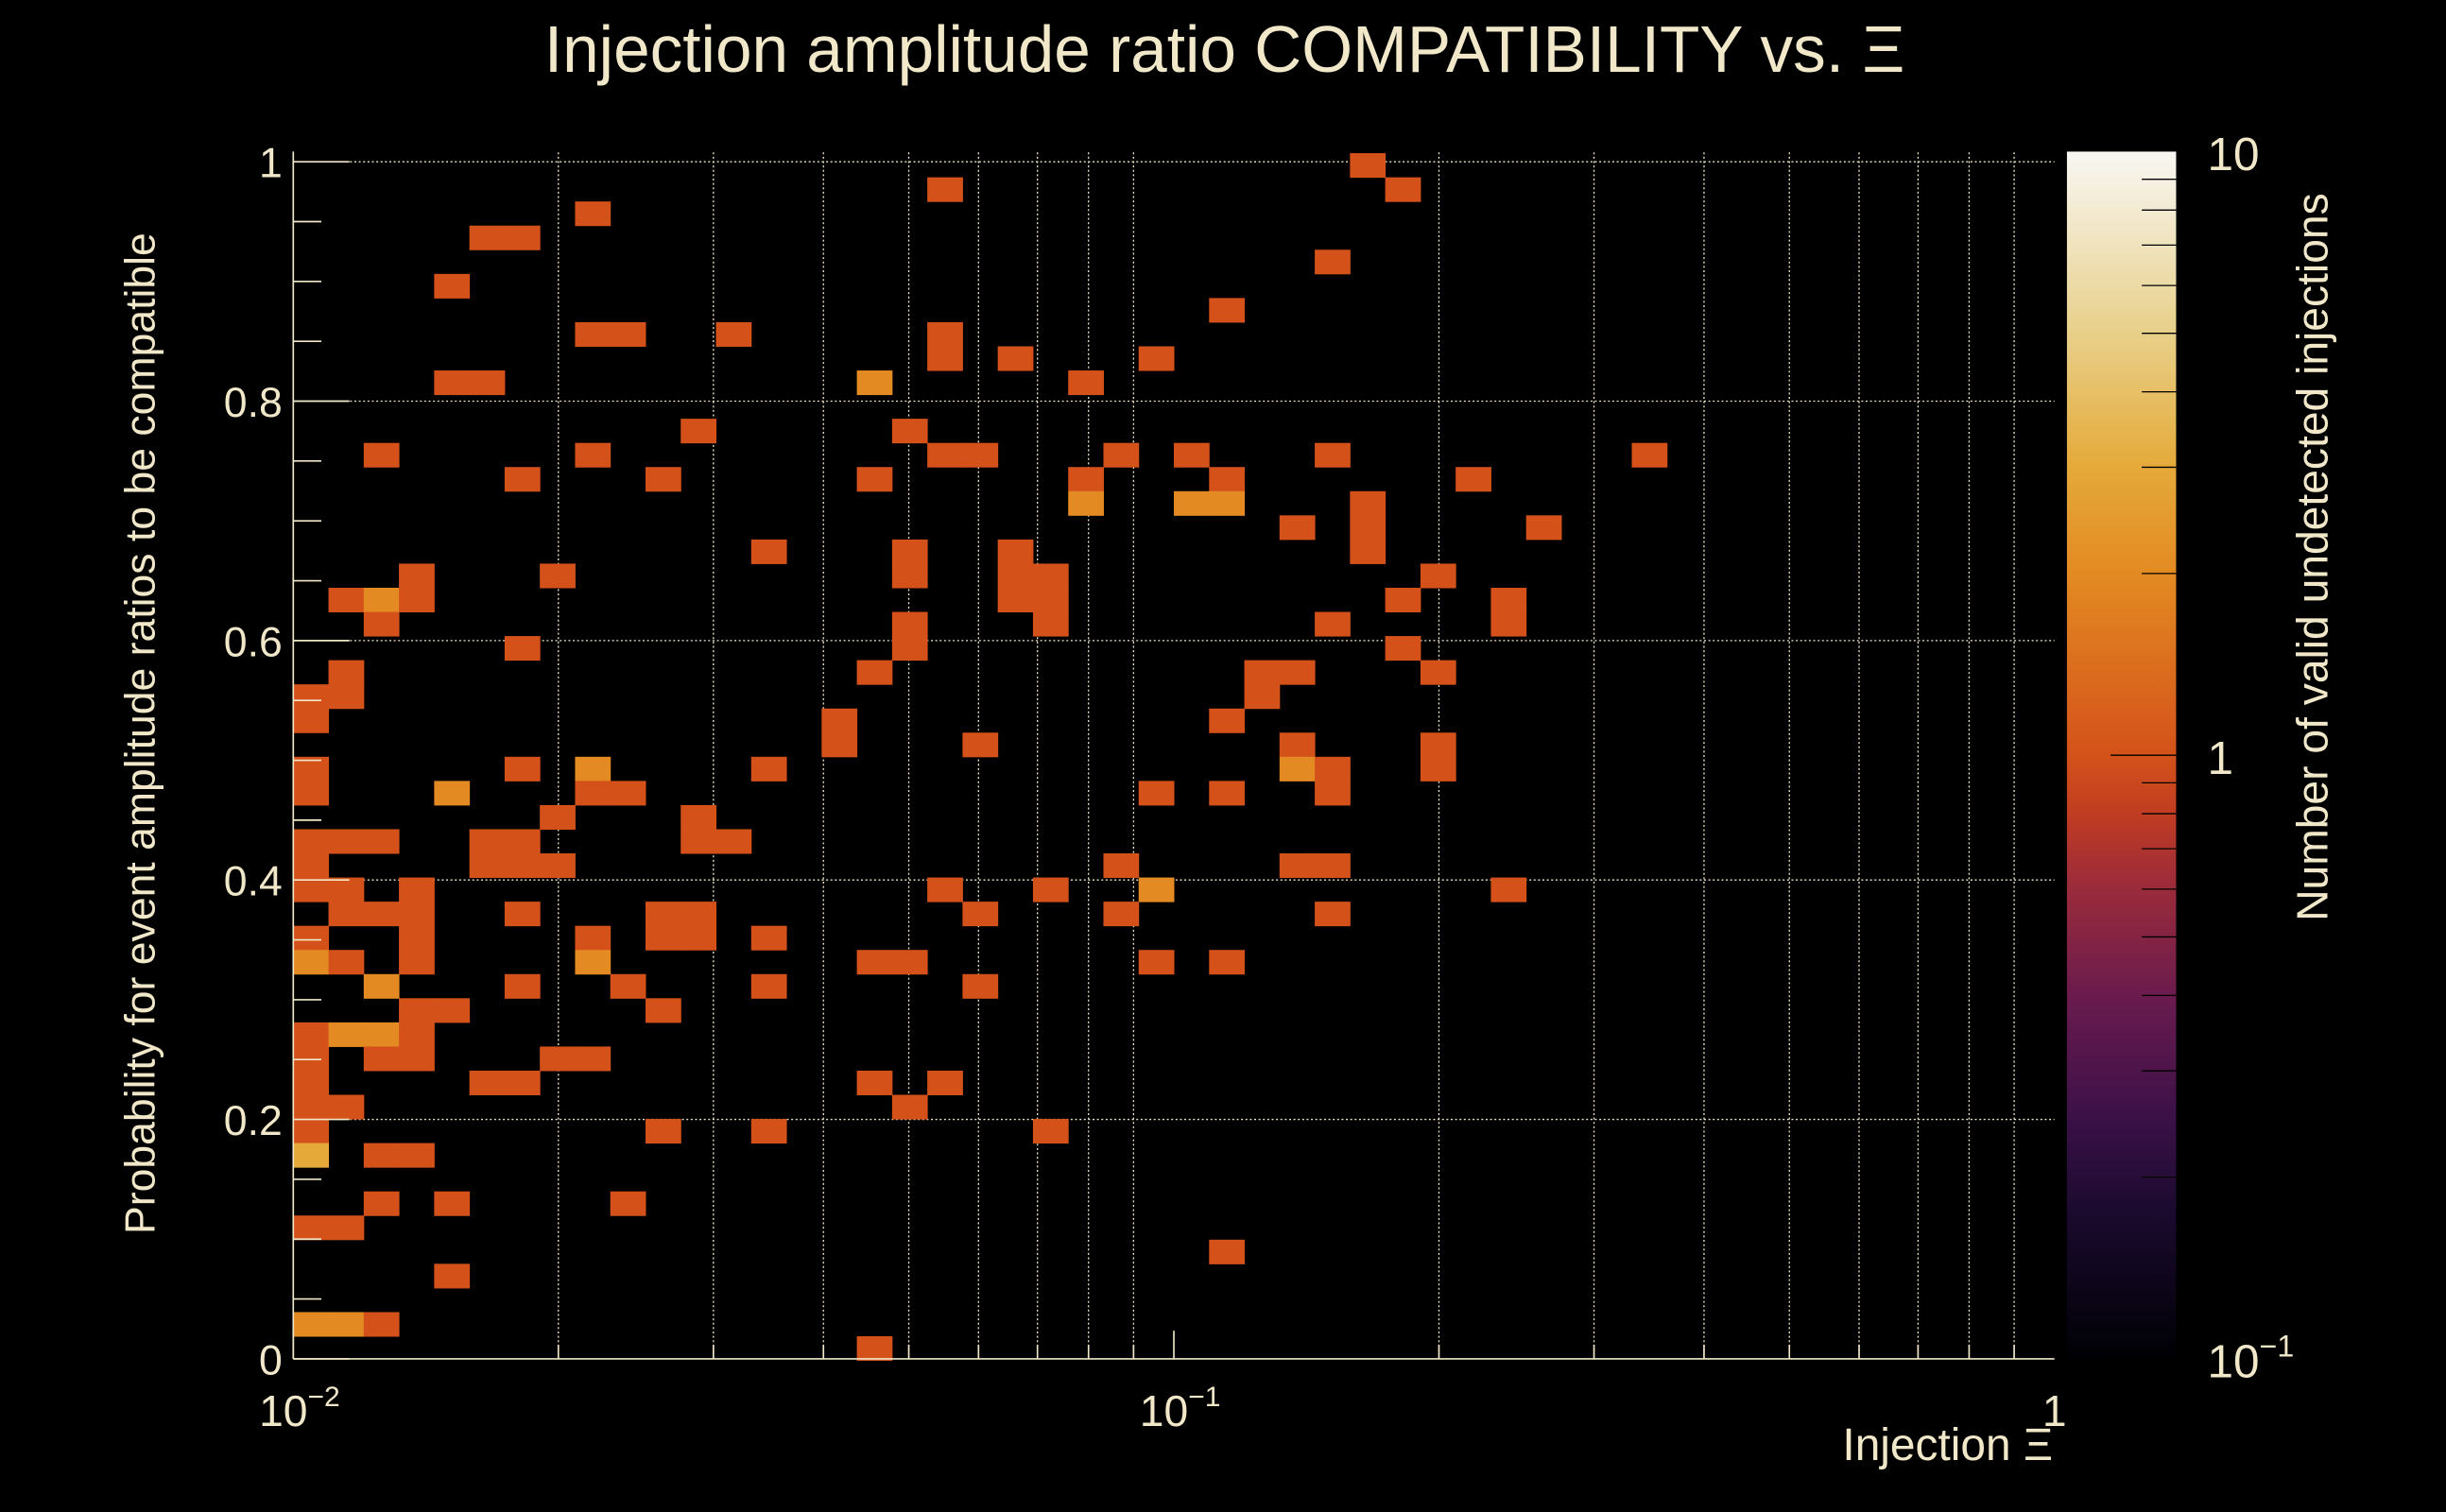  What do you see at coordinates (2143, 769) in the screenshot?
I see `colorbar-ticks` at bounding box center [2143, 769].